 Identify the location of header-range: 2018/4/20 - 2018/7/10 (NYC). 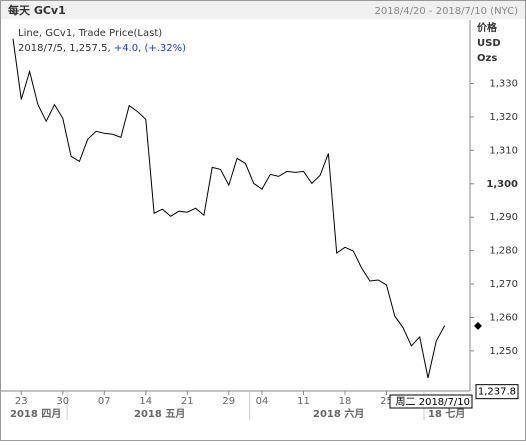
(446, 11).